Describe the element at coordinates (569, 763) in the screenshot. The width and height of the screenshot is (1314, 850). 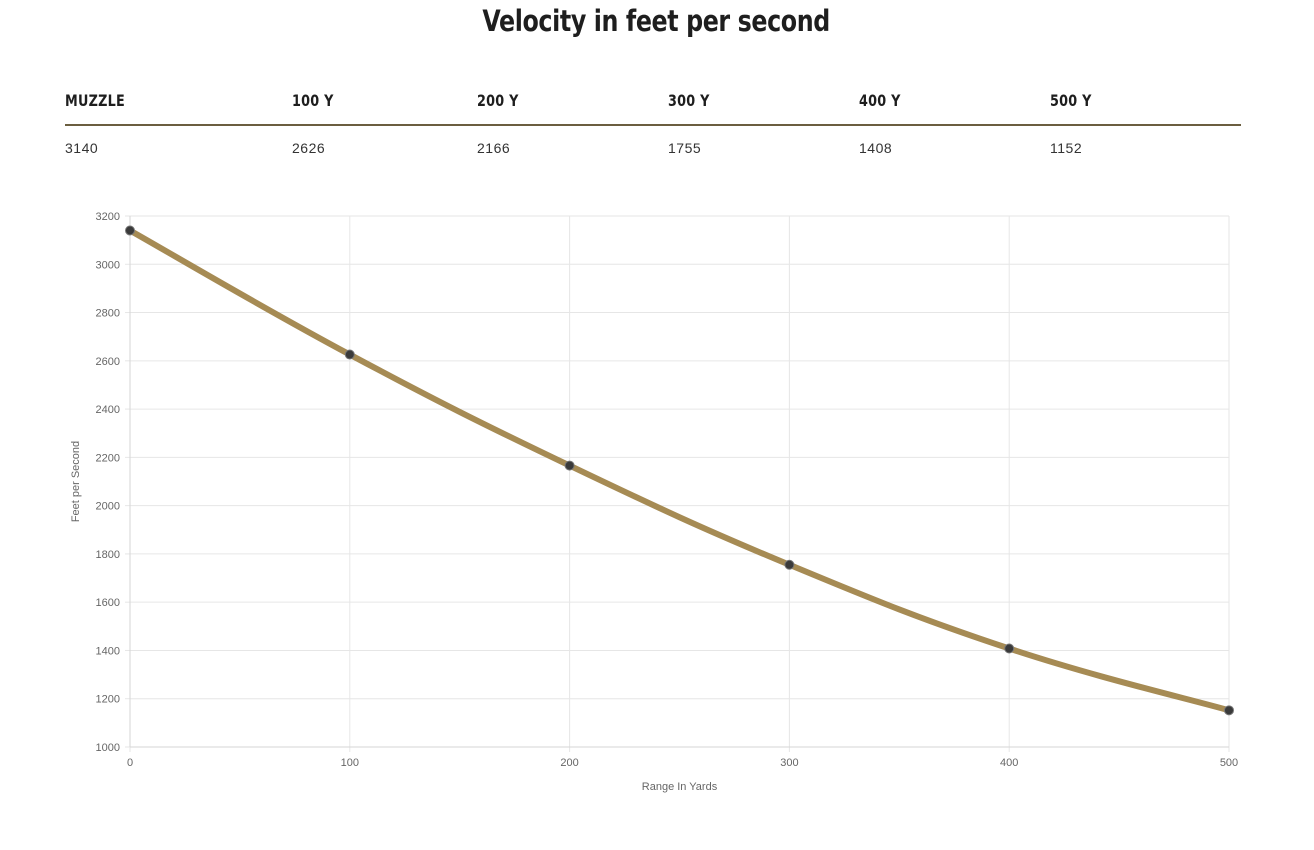
I see `x-tick-label: 200` at that location.